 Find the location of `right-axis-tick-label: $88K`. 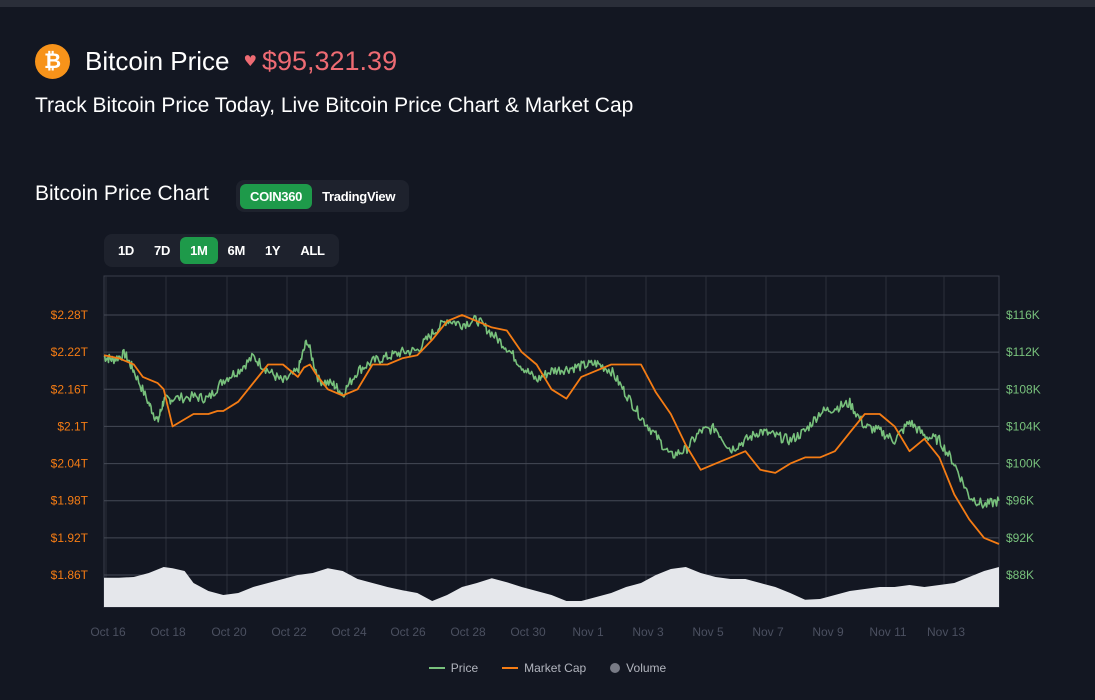

right-axis-tick-label: $88K is located at coordinates (1020, 575).